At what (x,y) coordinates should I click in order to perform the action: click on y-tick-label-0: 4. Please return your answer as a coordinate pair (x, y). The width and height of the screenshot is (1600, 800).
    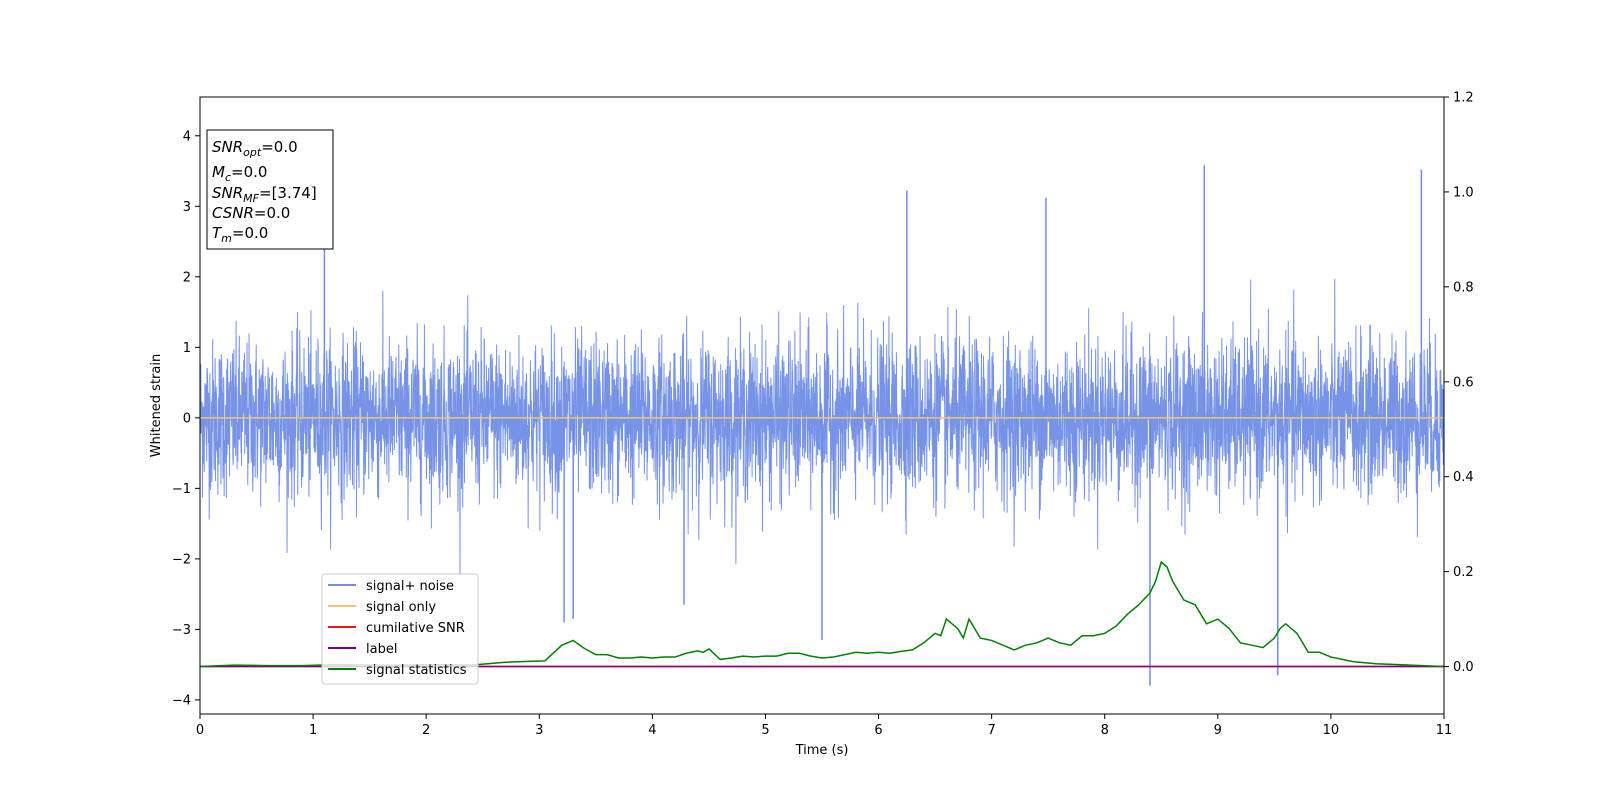
    Looking at the image, I should click on (187, 136).